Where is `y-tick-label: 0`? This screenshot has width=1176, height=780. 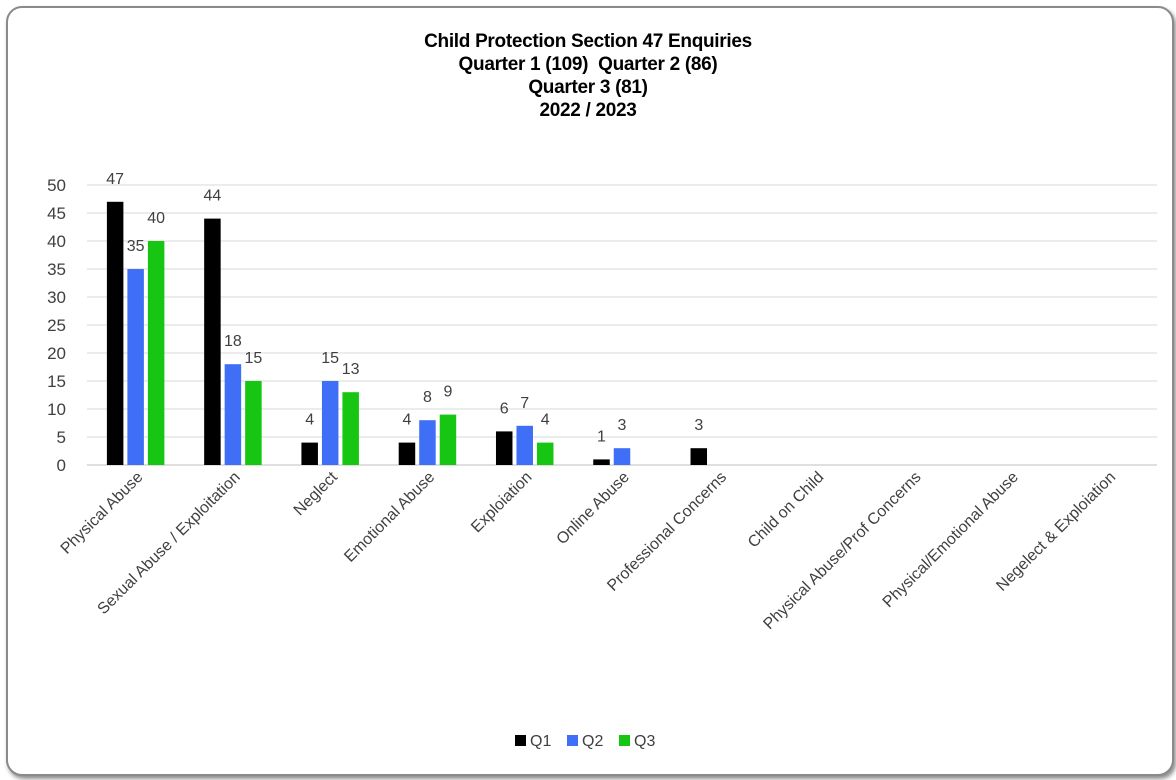
y-tick-label: 0 is located at coordinates (61, 465).